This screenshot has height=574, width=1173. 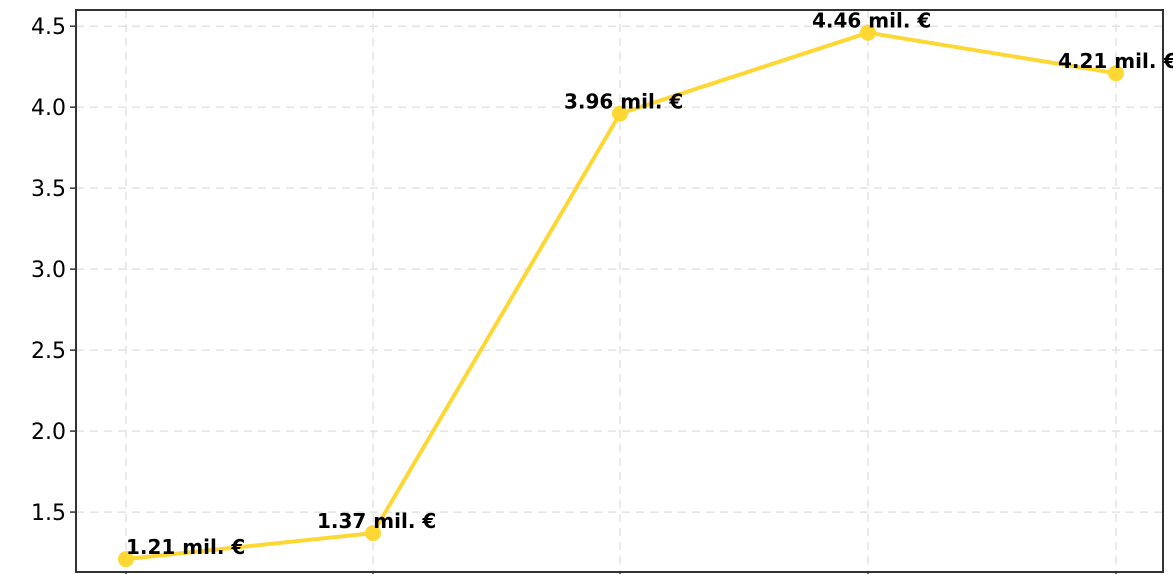 What do you see at coordinates (623, 102) in the screenshot?
I see `data-label: 3.96 mil. €` at bounding box center [623, 102].